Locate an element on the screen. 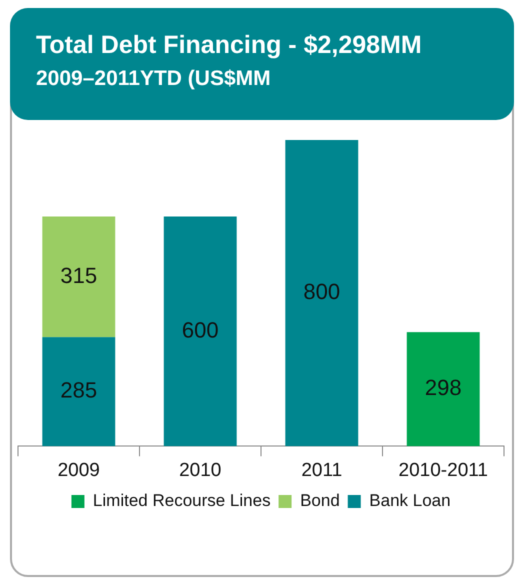 This screenshot has width=520, height=579. x-tick-label: 2009 is located at coordinates (79, 470).